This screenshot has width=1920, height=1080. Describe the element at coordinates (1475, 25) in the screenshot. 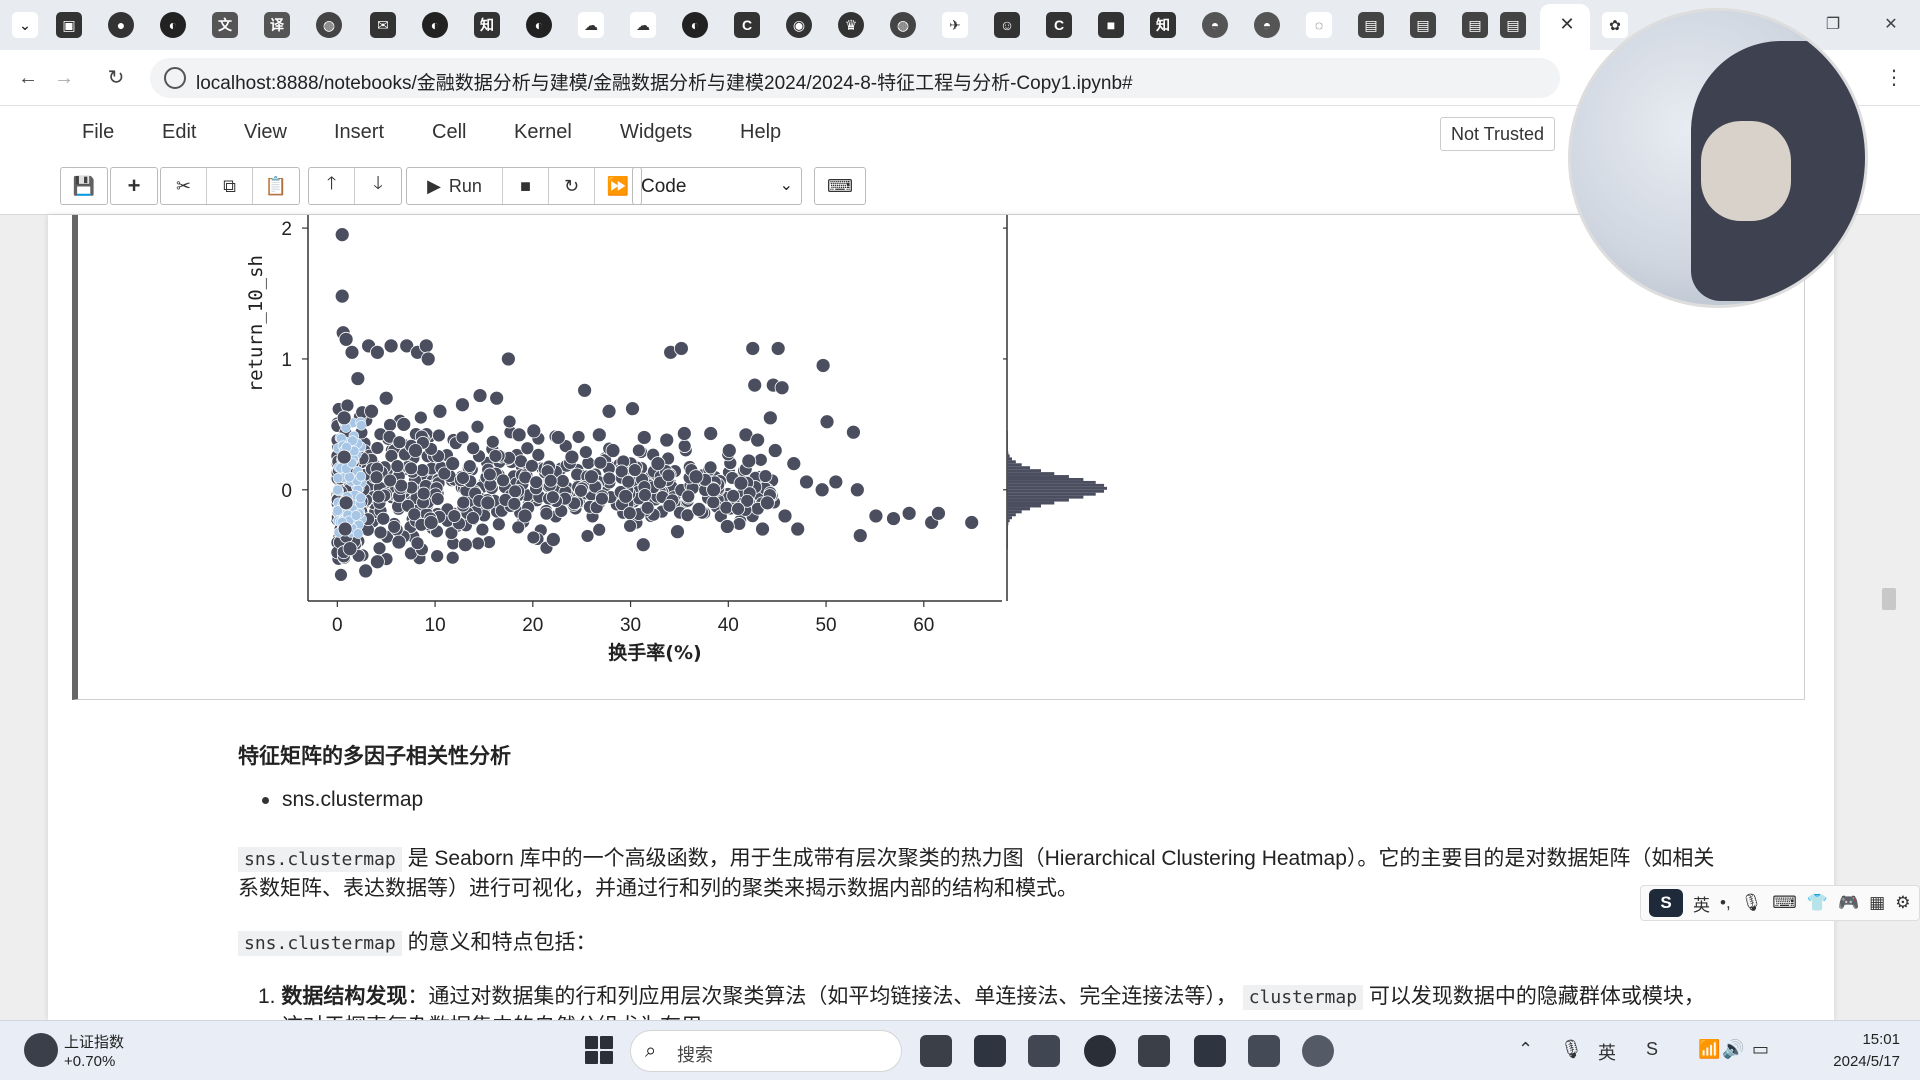

I see `tab-book-3-icon: ▤` at that location.